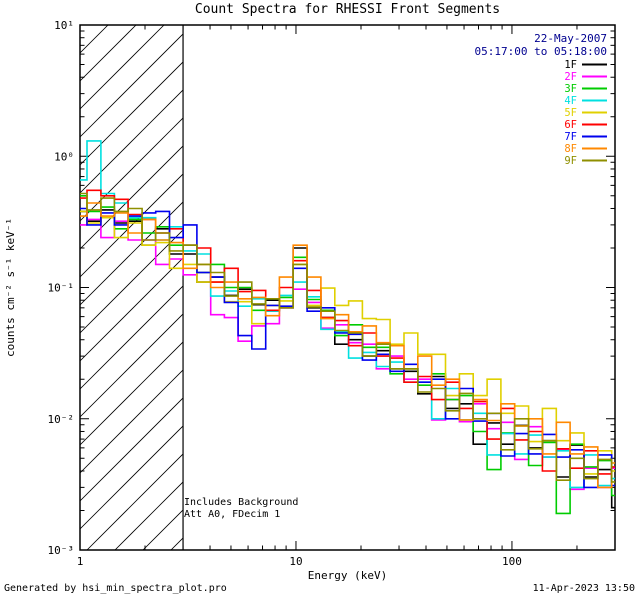  What do you see at coordinates (570, 77) in the screenshot?
I see `legend-label-2f: 2F` at bounding box center [570, 77].